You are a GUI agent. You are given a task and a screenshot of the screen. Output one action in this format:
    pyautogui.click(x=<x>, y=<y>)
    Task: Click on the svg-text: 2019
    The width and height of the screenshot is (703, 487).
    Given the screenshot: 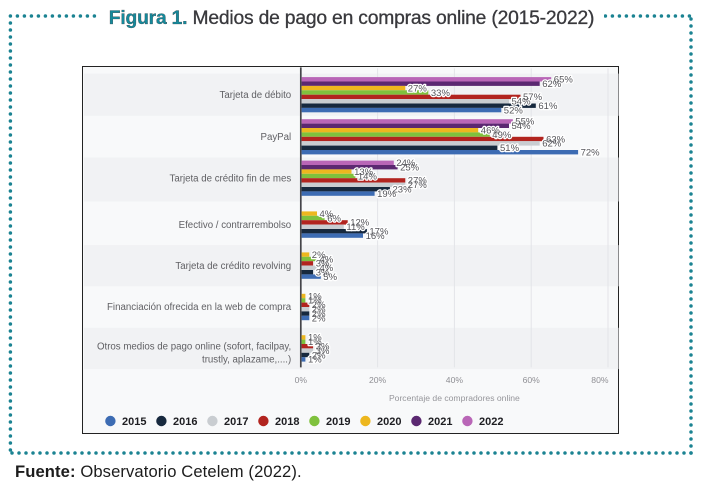 What is the action you would take?
    pyautogui.click(x=338, y=422)
    